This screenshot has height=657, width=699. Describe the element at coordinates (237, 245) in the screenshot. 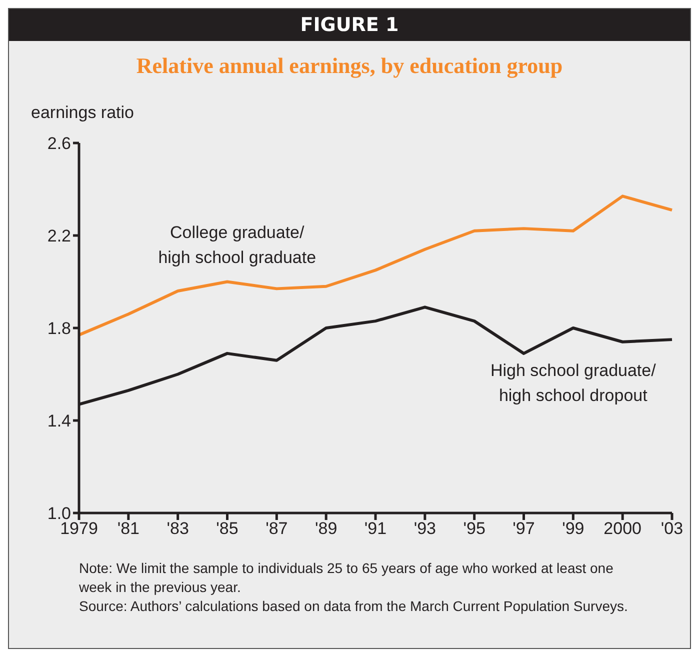

I see `series-label: College graduate/ high school graduate` at that location.